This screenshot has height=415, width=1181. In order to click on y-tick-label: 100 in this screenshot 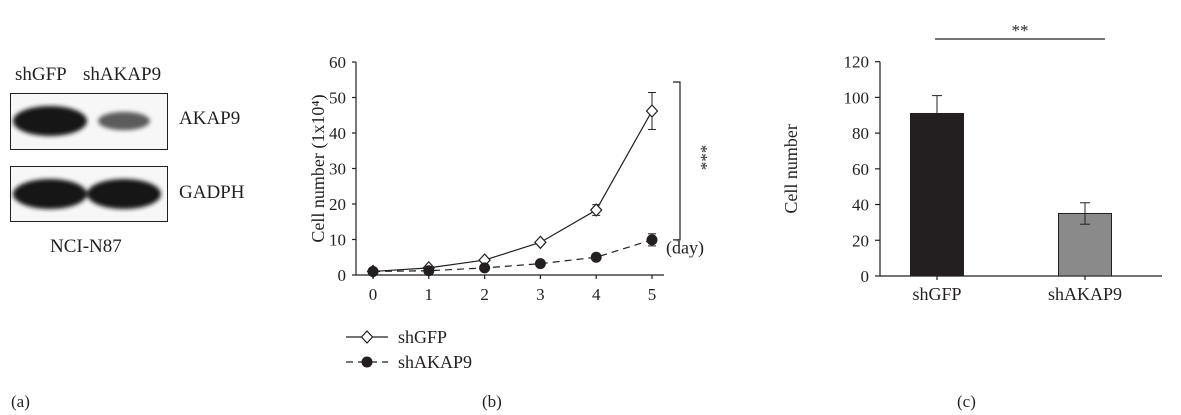, I will do `click(857, 97)`.